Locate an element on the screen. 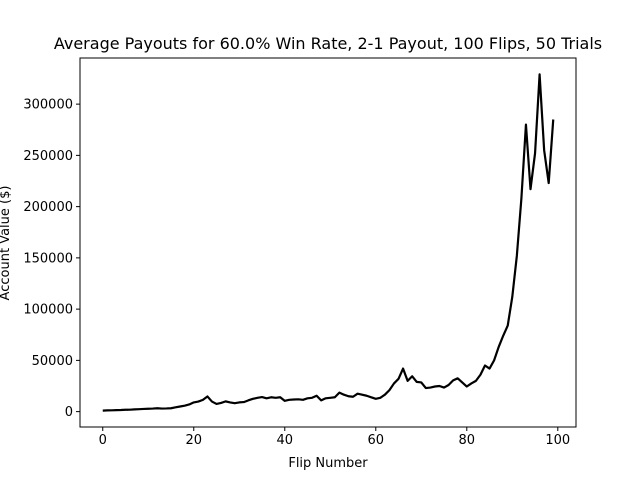 This screenshot has width=640, height=480. x-tick-label: 100 is located at coordinates (557, 440).